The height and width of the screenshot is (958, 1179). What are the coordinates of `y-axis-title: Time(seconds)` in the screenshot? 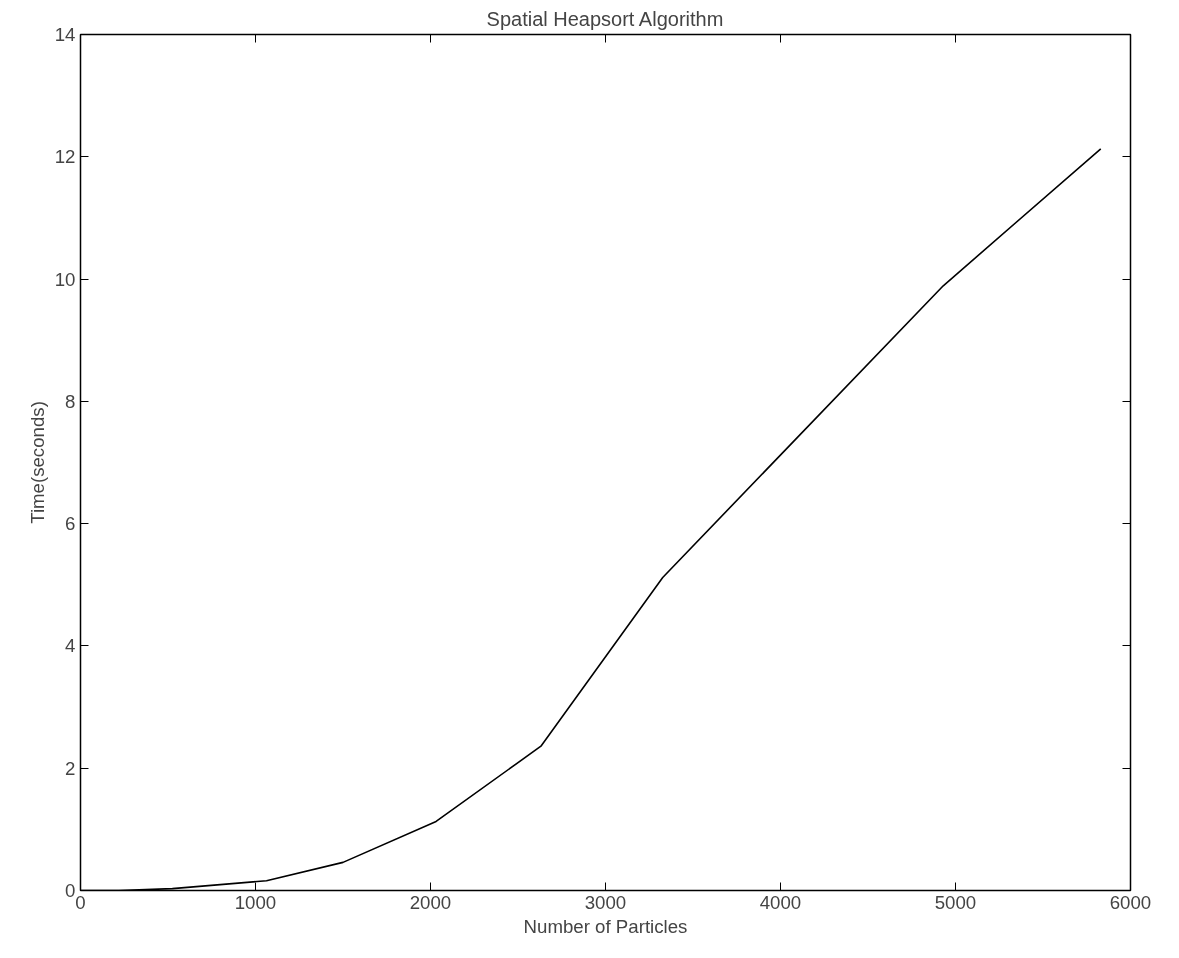 It's located at (37, 462).